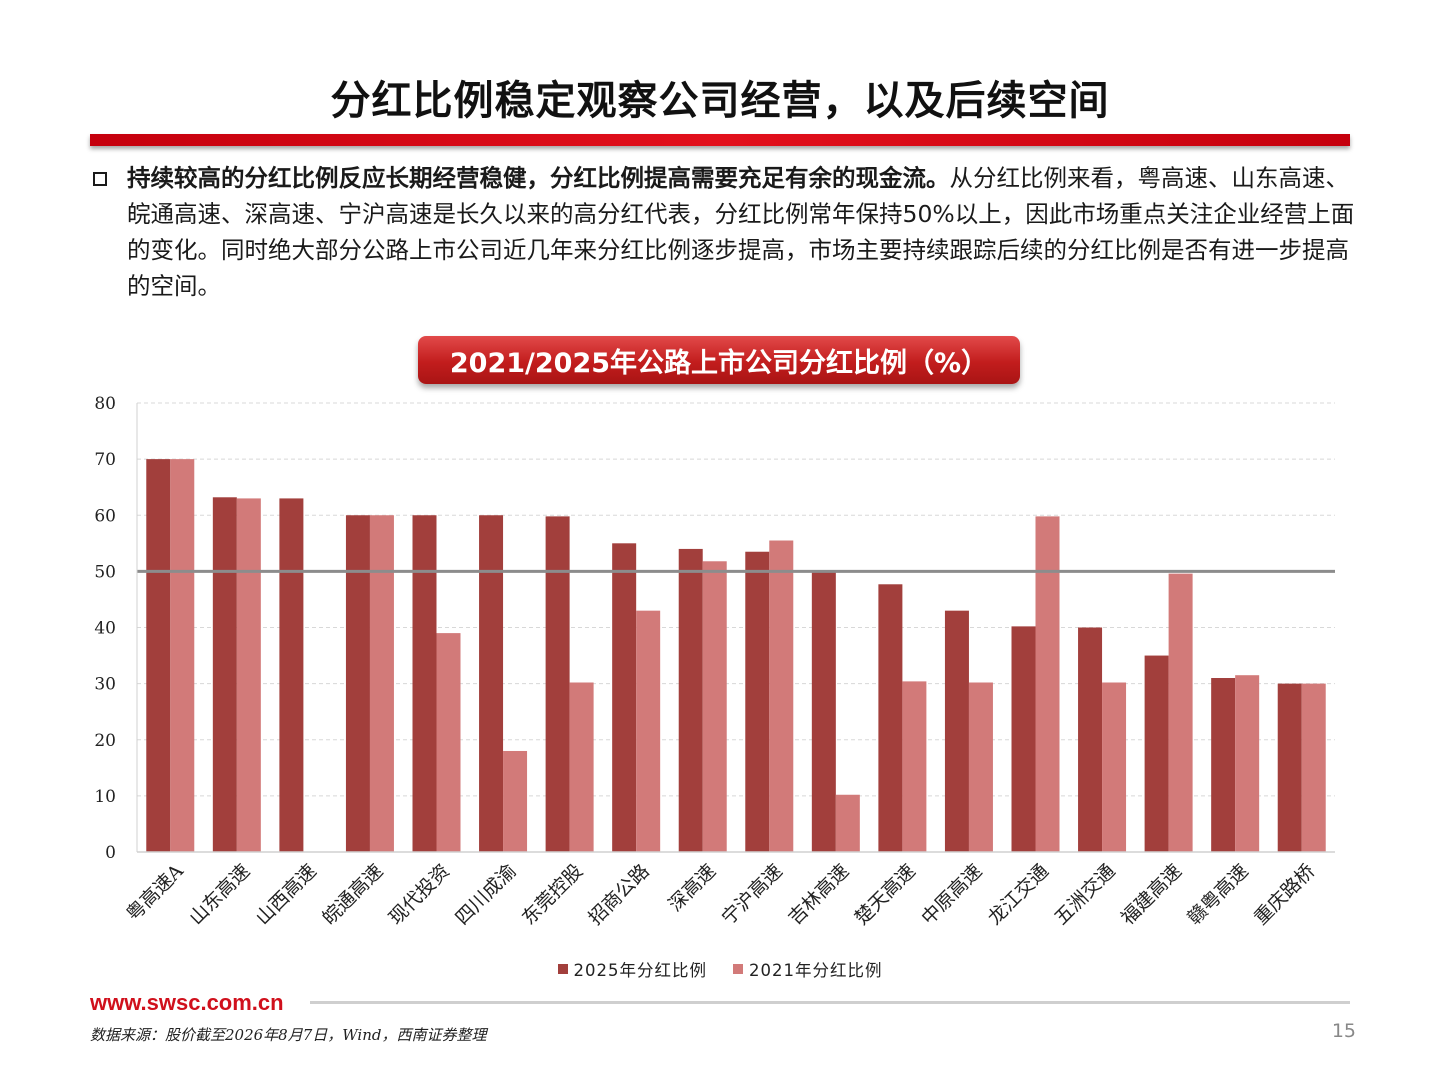  What do you see at coordinates (720, 140) in the screenshot?
I see `title-rule` at bounding box center [720, 140].